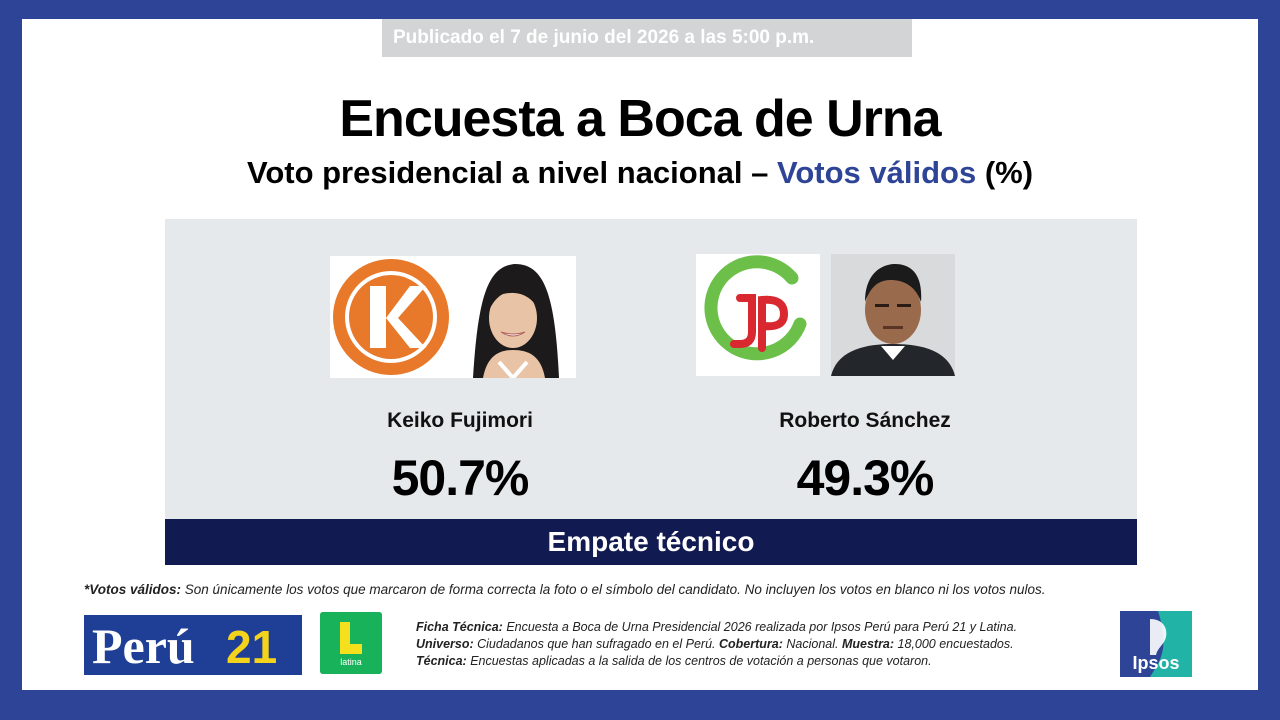 The image size is (1280, 720). I want to click on universo-label: Universo:, so click(445, 644).